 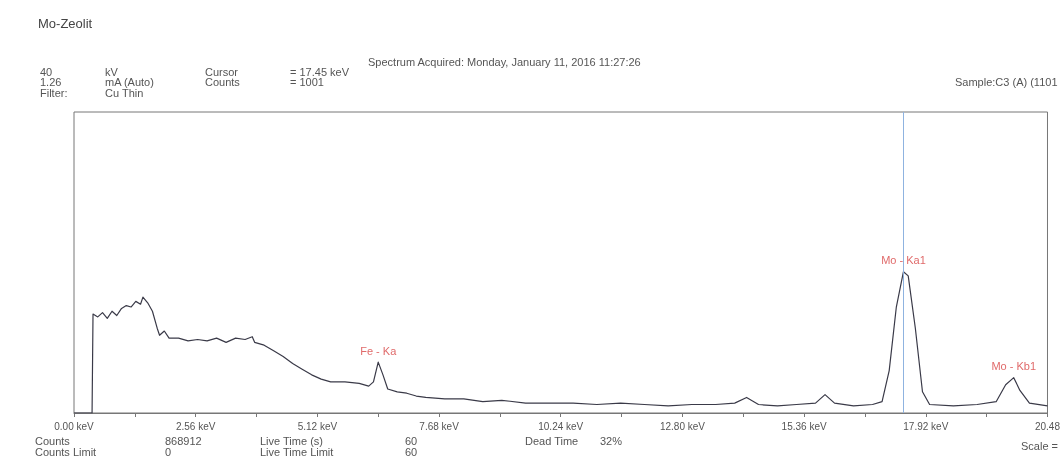 What do you see at coordinates (1047, 426) in the screenshot?
I see `x-tick-label: 20.48` at bounding box center [1047, 426].